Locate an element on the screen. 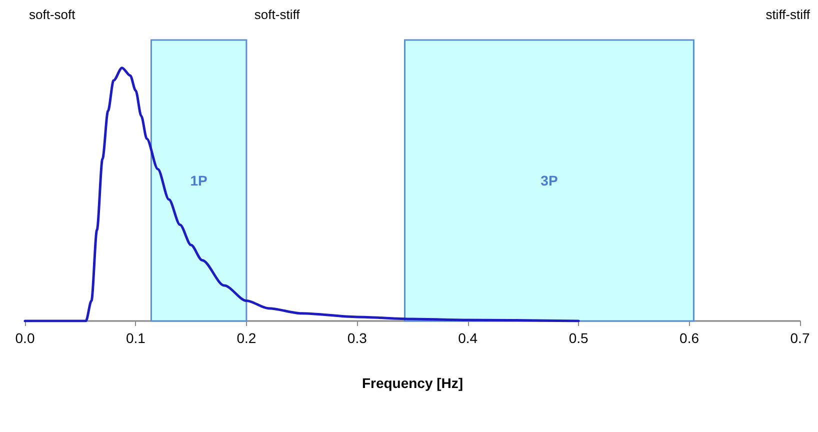 The width and height of the screenshot is (818, 432). x-tick-label: 0.0 is located at coordinates (25, 338).